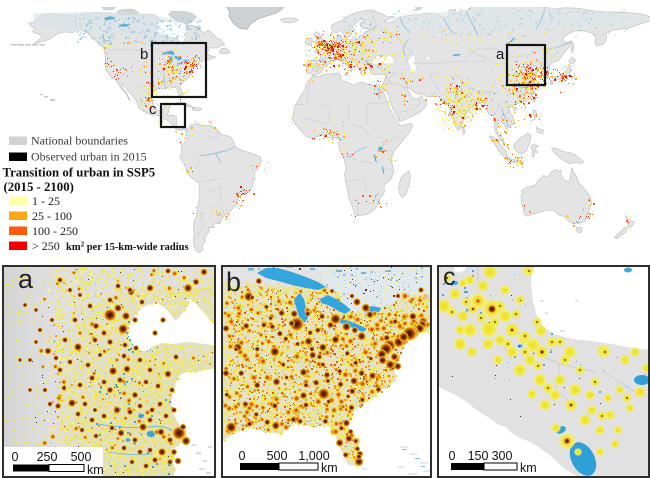  What do you see at coordinates (52, 216) in the screenshot?
I see `svg-text: 25 - 100` at bounding box center [52, 216].